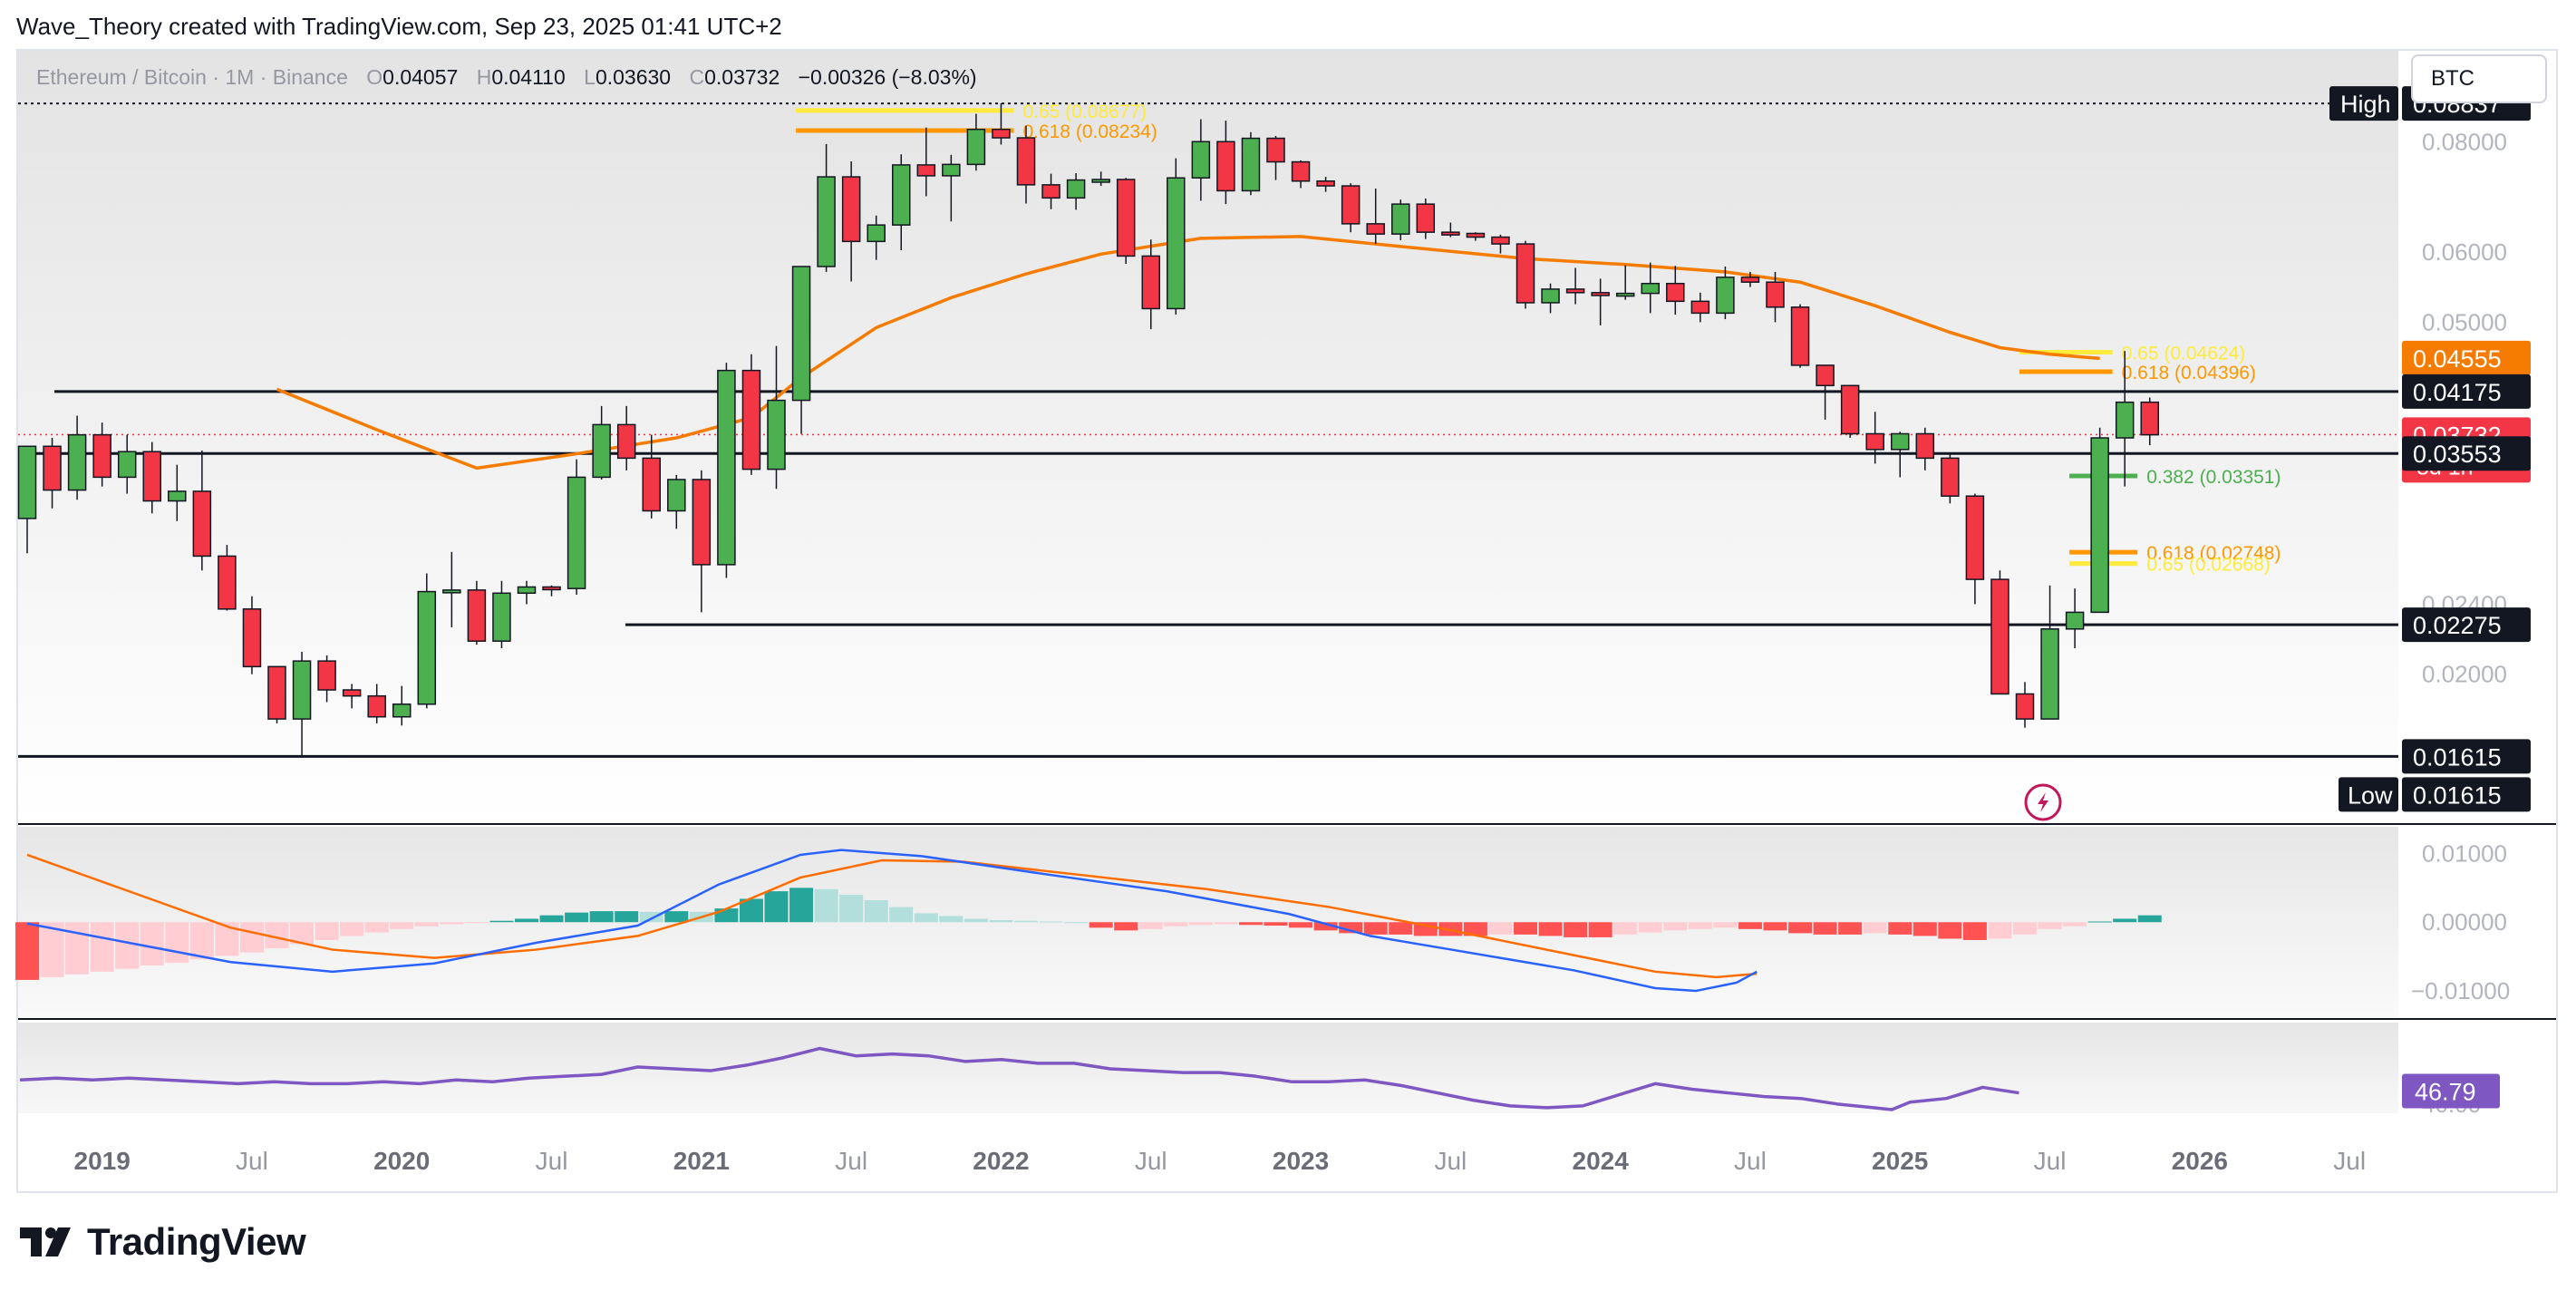  I want to click on legend-low-key: L, so click(590, 77).